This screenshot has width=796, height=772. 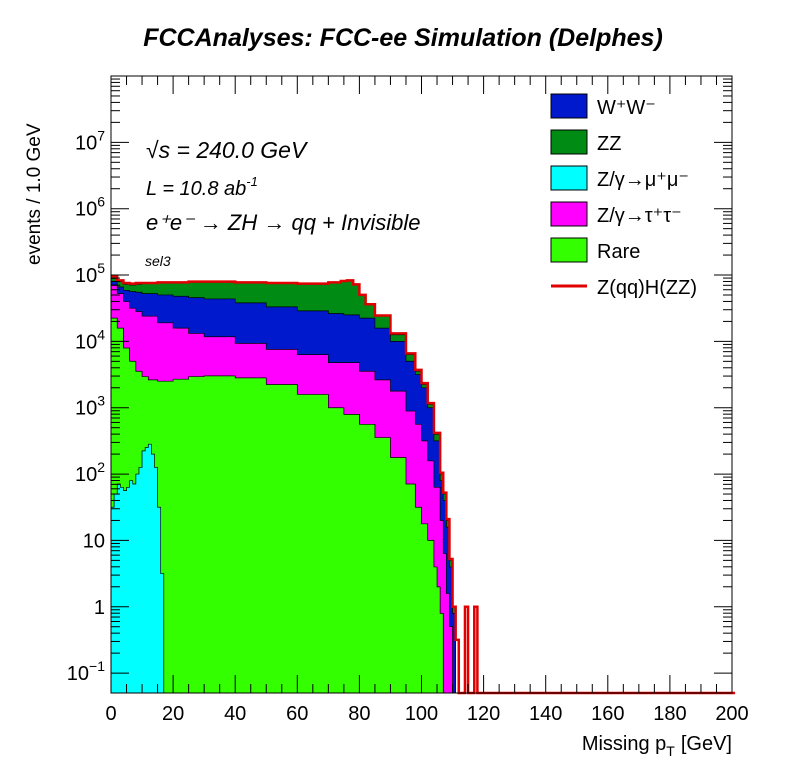 What do you see at coordinates (110, 714) in the screenshot?
I see `x-tick-label: 0` at bounding box center [110, 714].